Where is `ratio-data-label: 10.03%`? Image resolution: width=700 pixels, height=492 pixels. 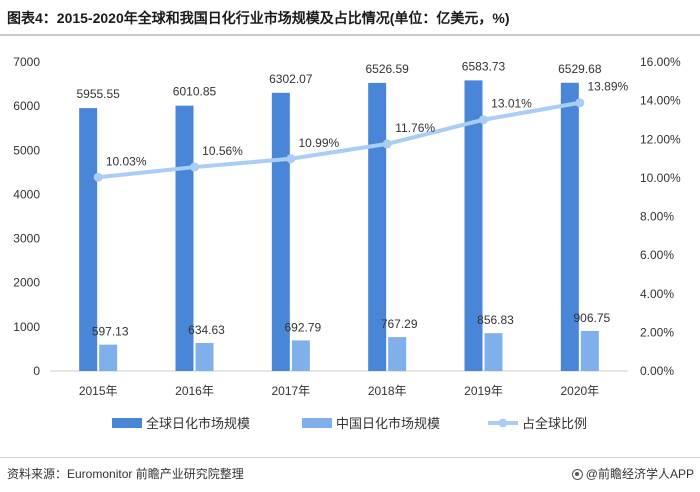
ratio-data-label: 10.03% is located at coordinates (126, 161).